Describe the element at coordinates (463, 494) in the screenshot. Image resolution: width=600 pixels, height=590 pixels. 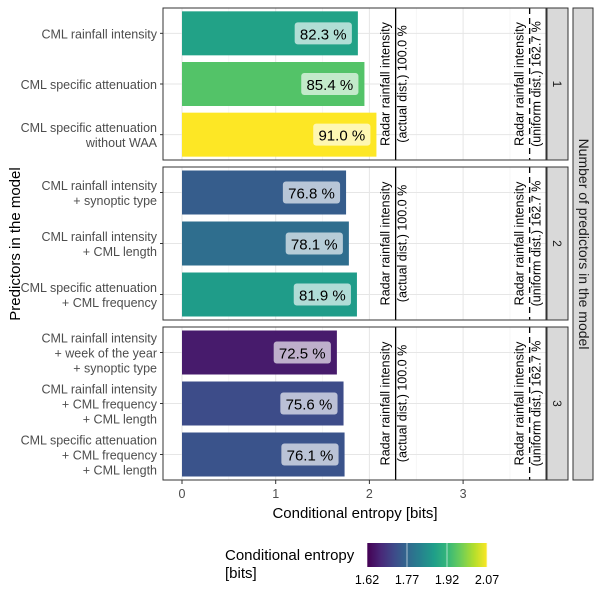
I see `x-tick-label: 3` at that location.